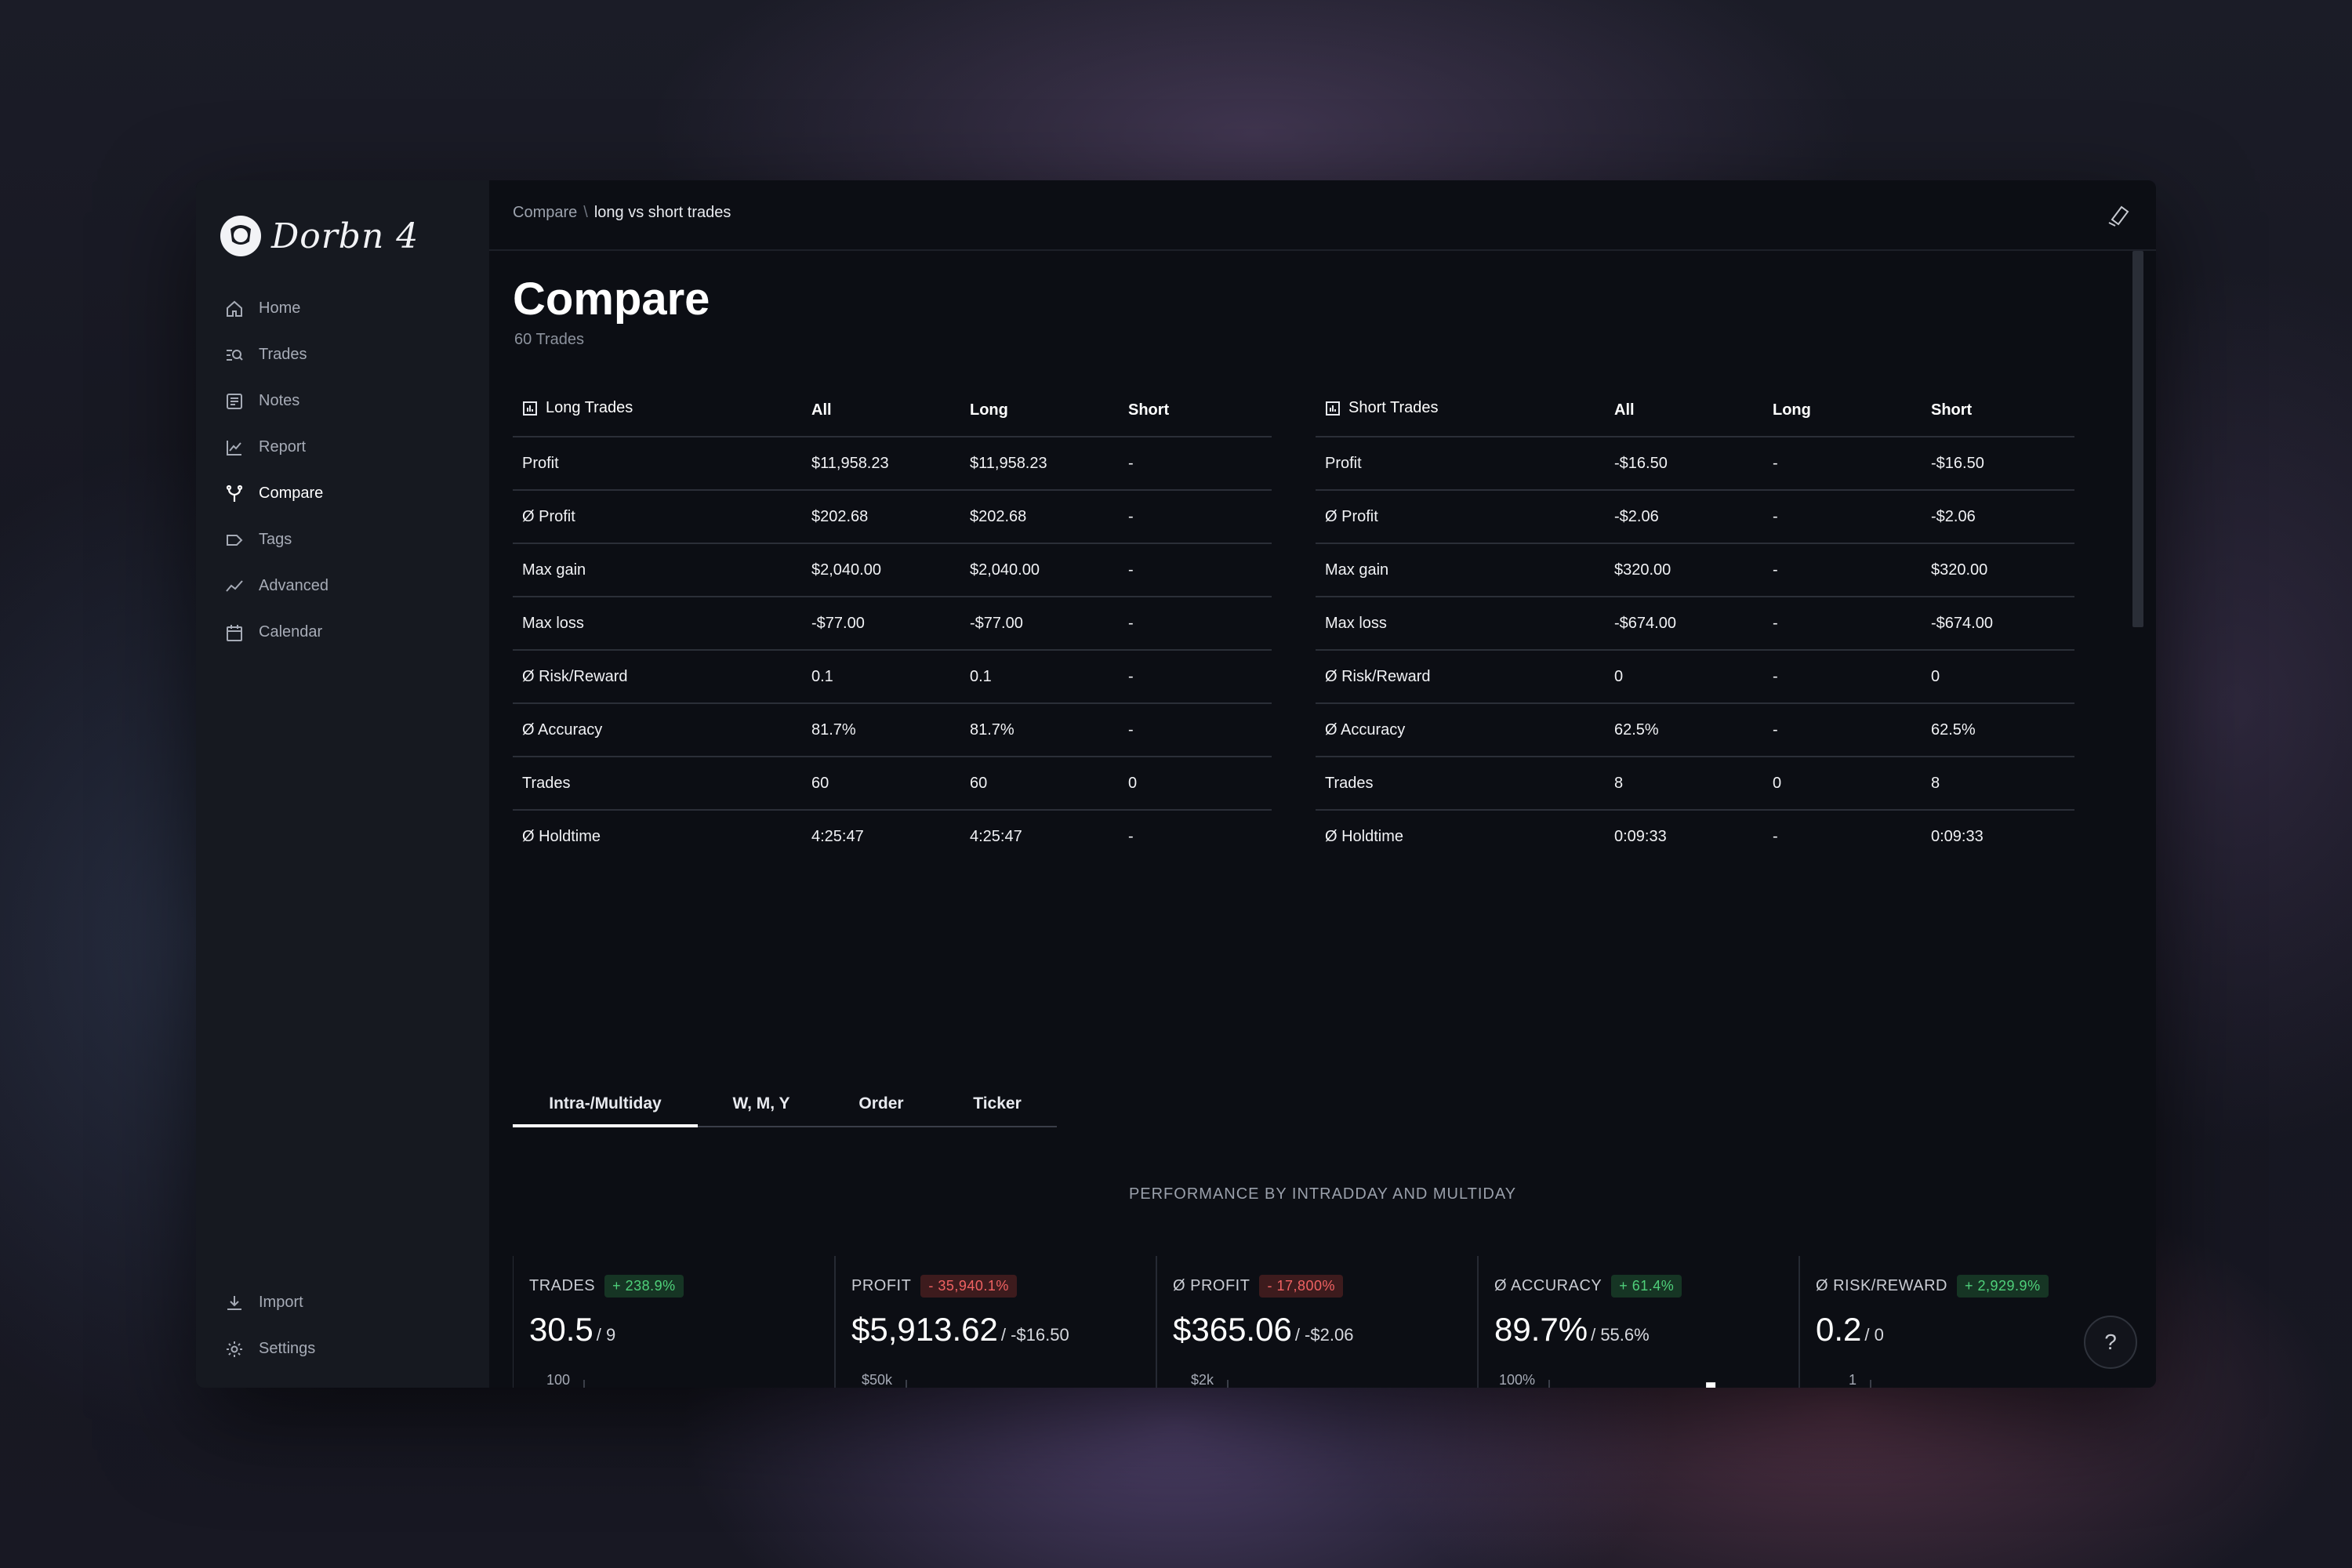 Image resolution: width=2352 pixels, height=1568 pixels. What do you see at coordinates (877, 1380) in the screenshot?
I see `y-tick-label: $50k` at bounding box center [877, 1380].